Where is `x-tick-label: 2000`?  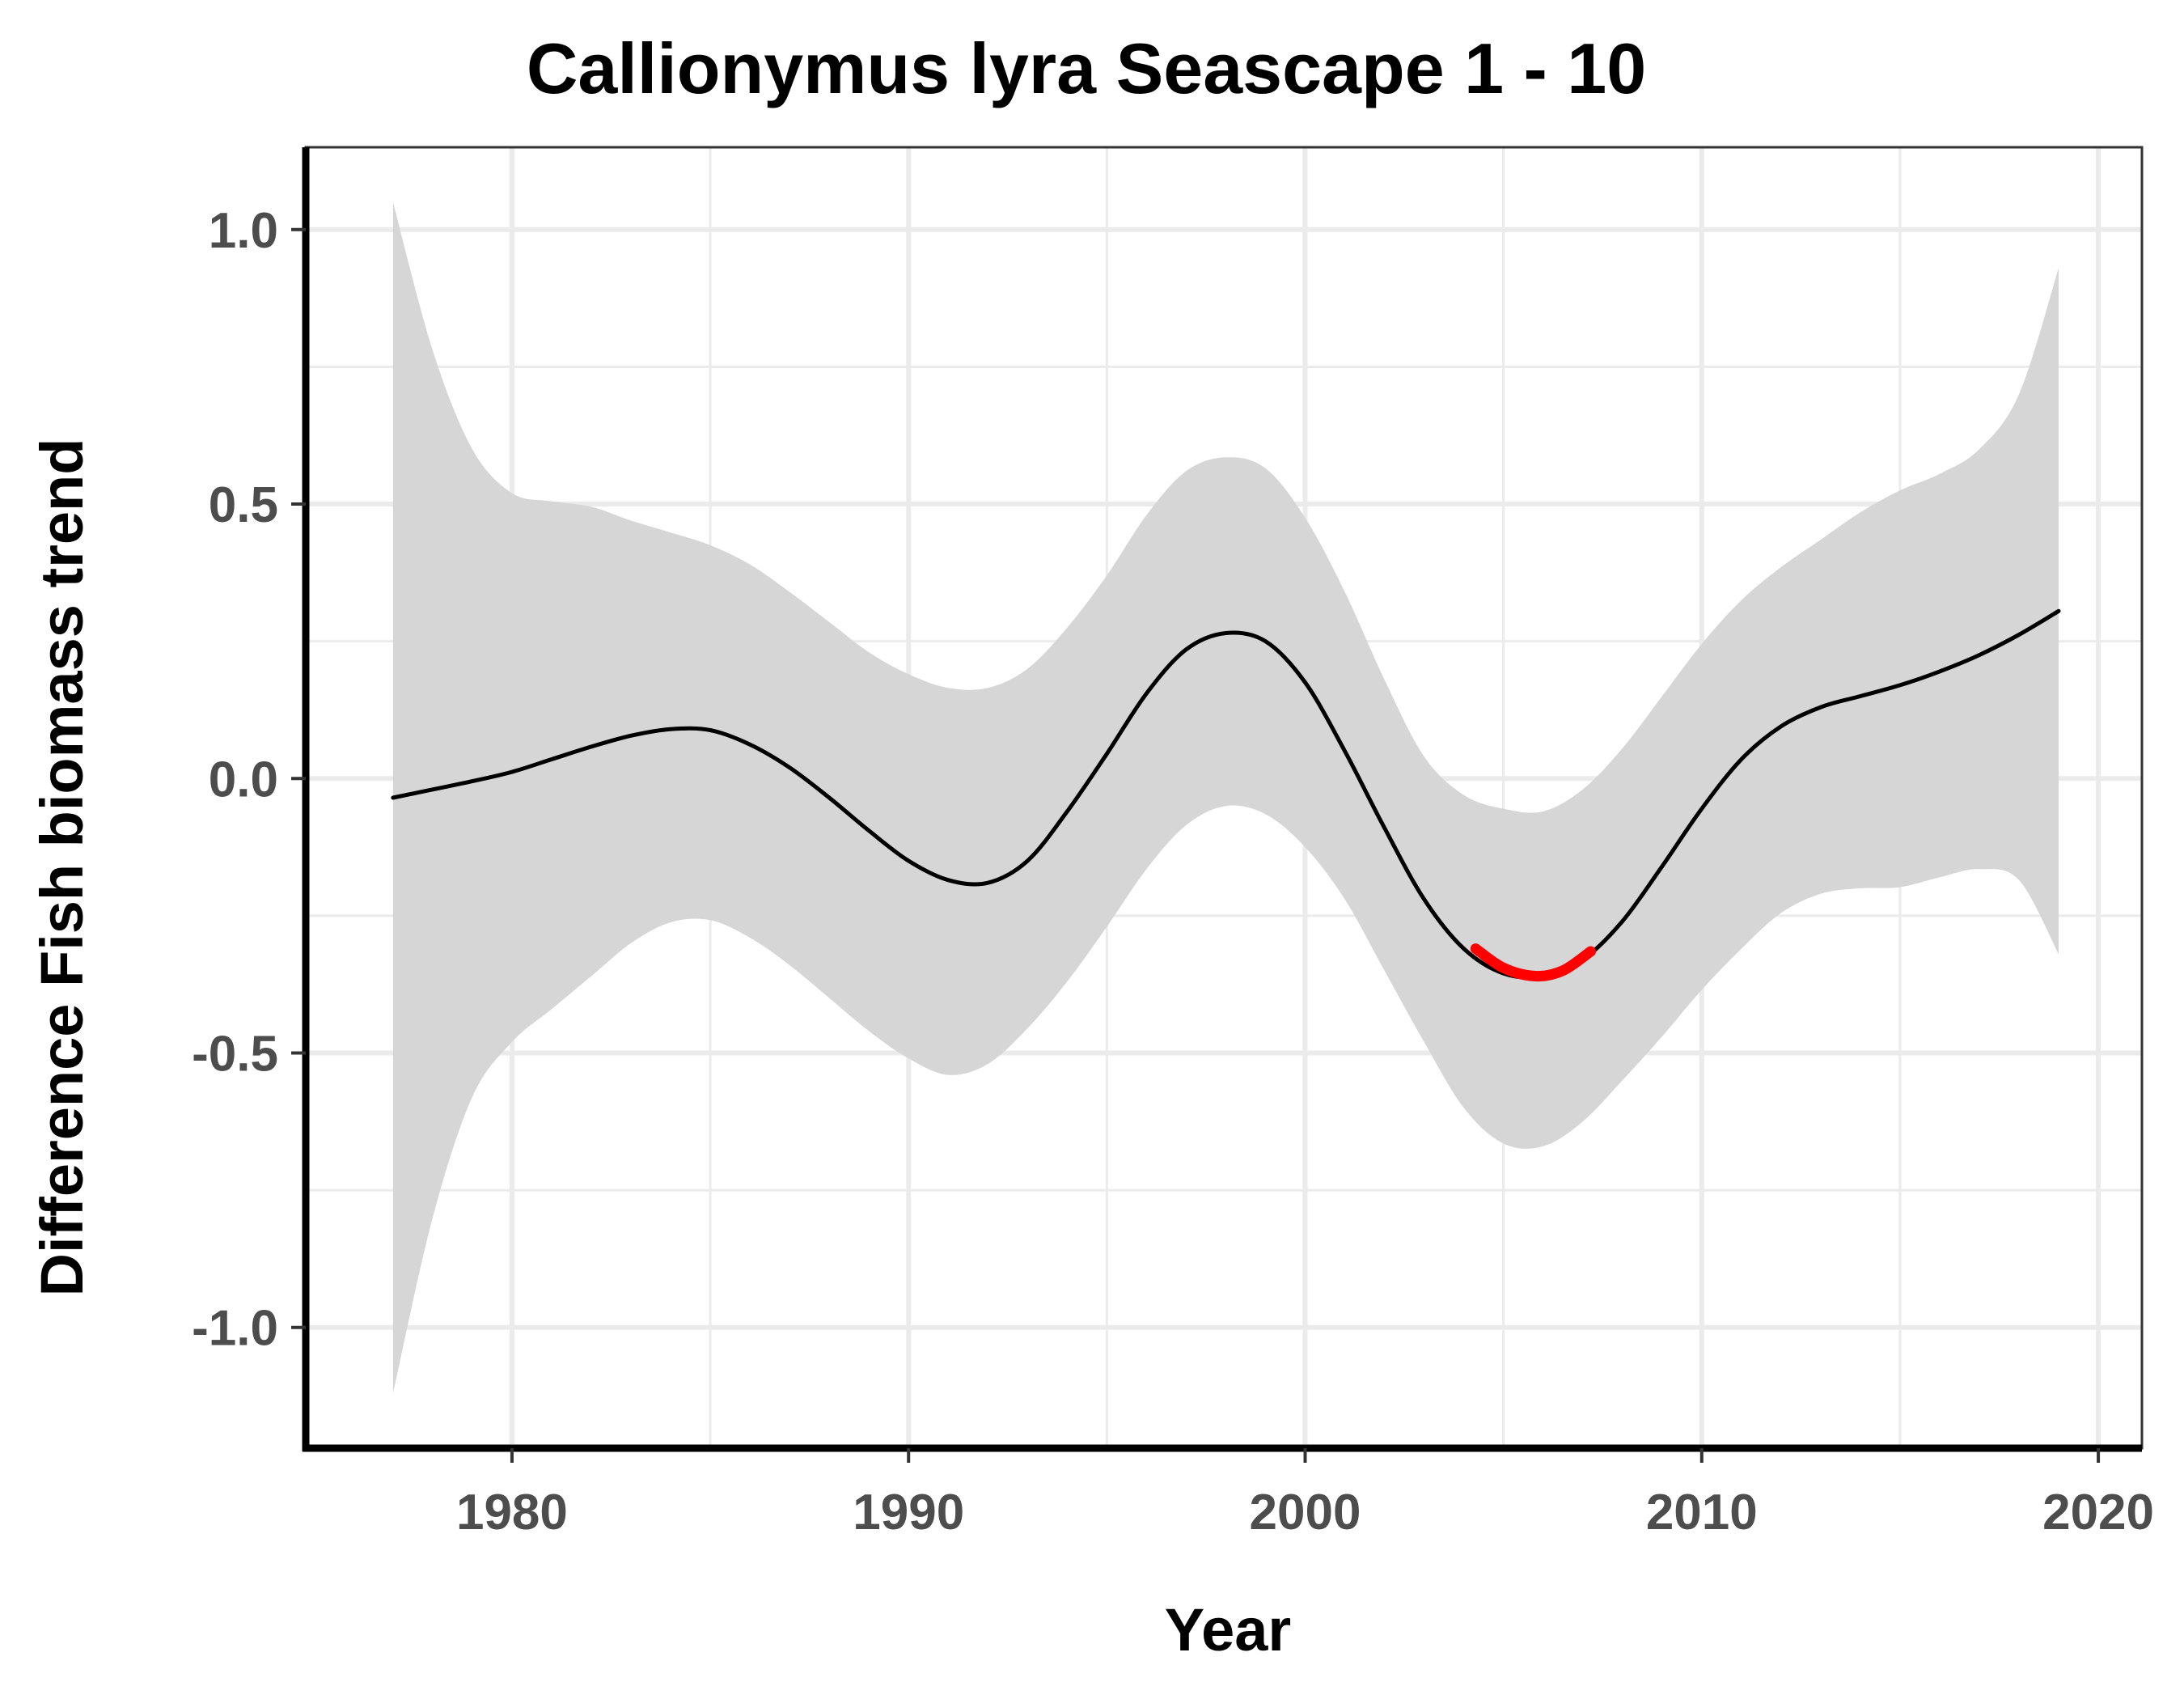 x-tick-label: 2000 is located at coordinates (1305, 1512).